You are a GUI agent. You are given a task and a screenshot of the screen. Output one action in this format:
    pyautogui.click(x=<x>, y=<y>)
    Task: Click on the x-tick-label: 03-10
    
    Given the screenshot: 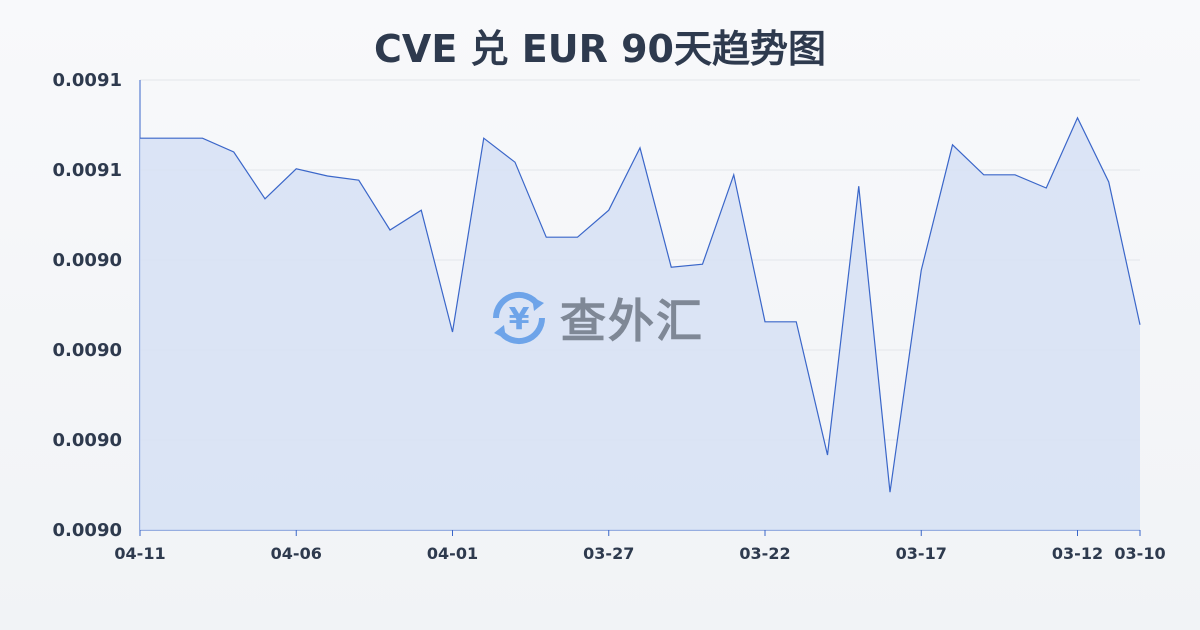 What is the action you would take?
    pyautogui.click(x=1139, y=553)
    